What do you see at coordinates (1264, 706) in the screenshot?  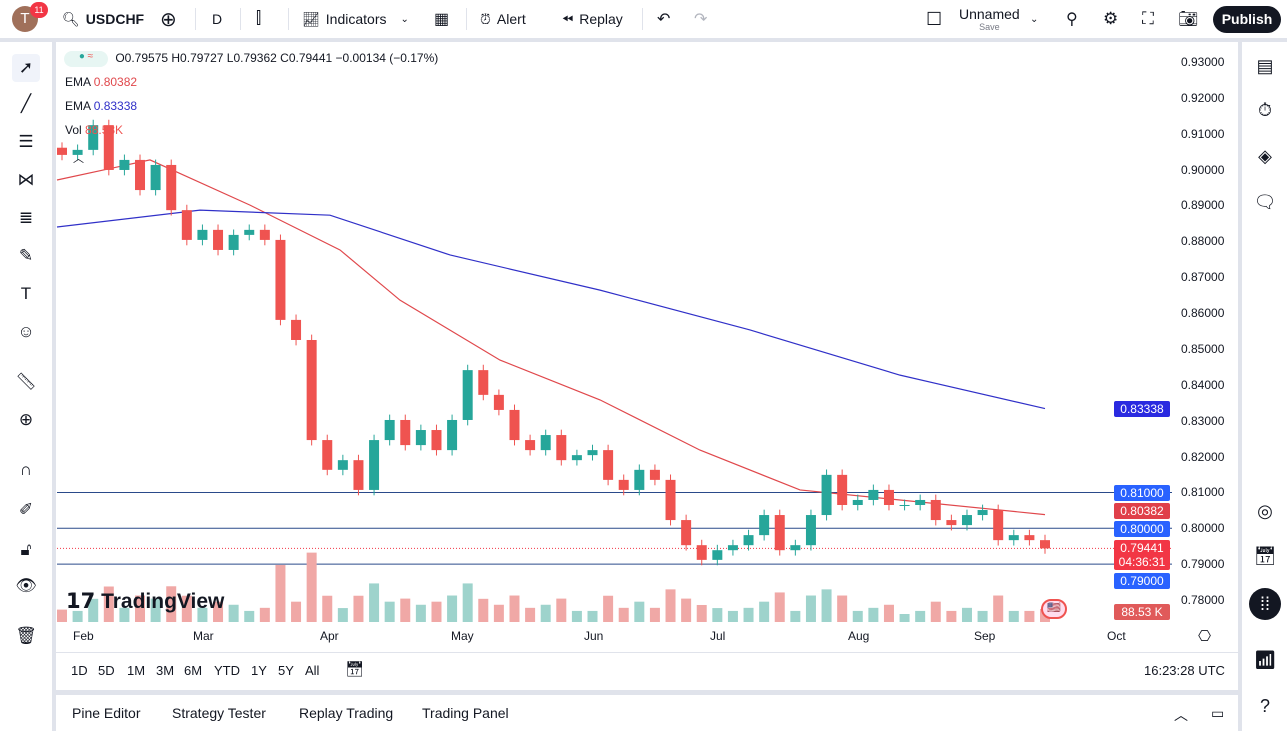 I see `help-icon: ?` at bounding box center [1264, 706].